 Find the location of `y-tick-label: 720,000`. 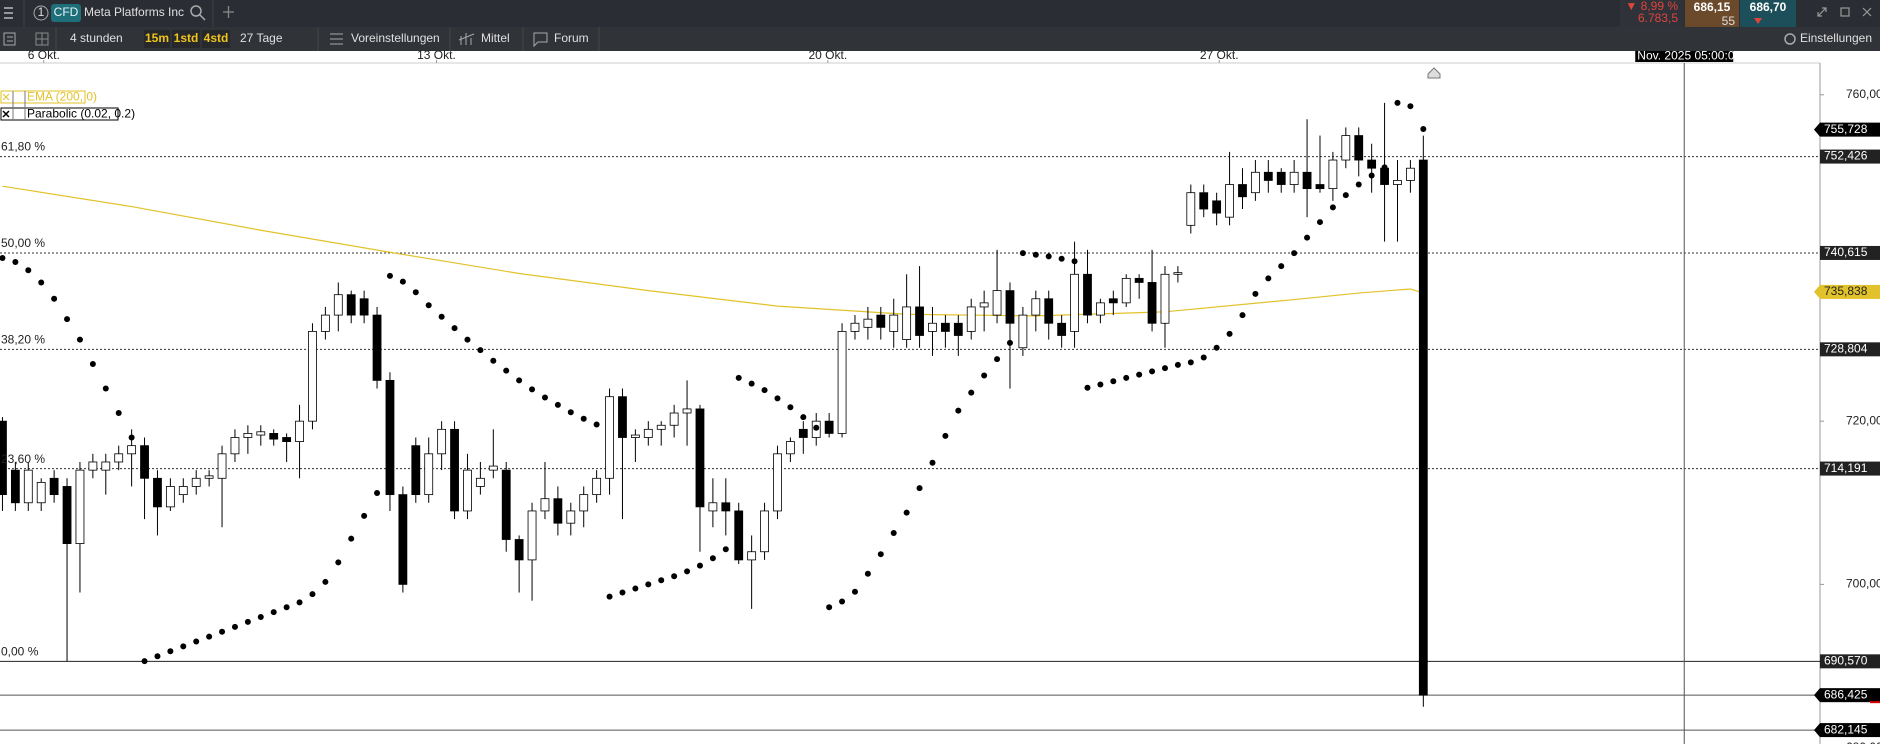

y-tick-label: 720,000 is located at coordinates (1863, 420).